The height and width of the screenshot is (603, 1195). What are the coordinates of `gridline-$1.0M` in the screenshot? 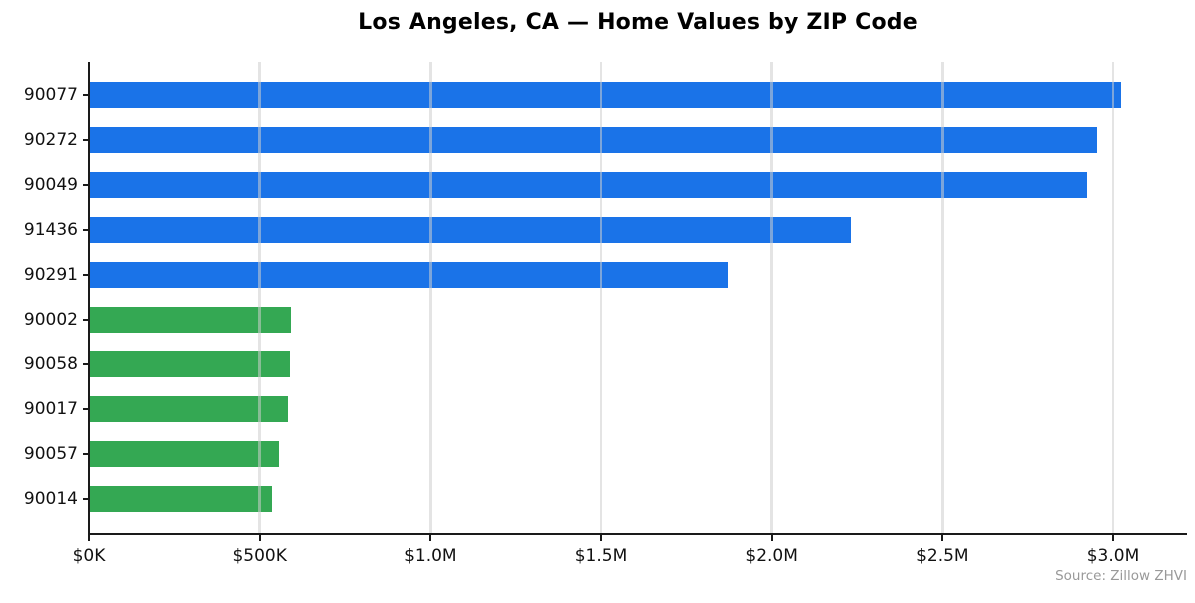 It's located at (430, 297).